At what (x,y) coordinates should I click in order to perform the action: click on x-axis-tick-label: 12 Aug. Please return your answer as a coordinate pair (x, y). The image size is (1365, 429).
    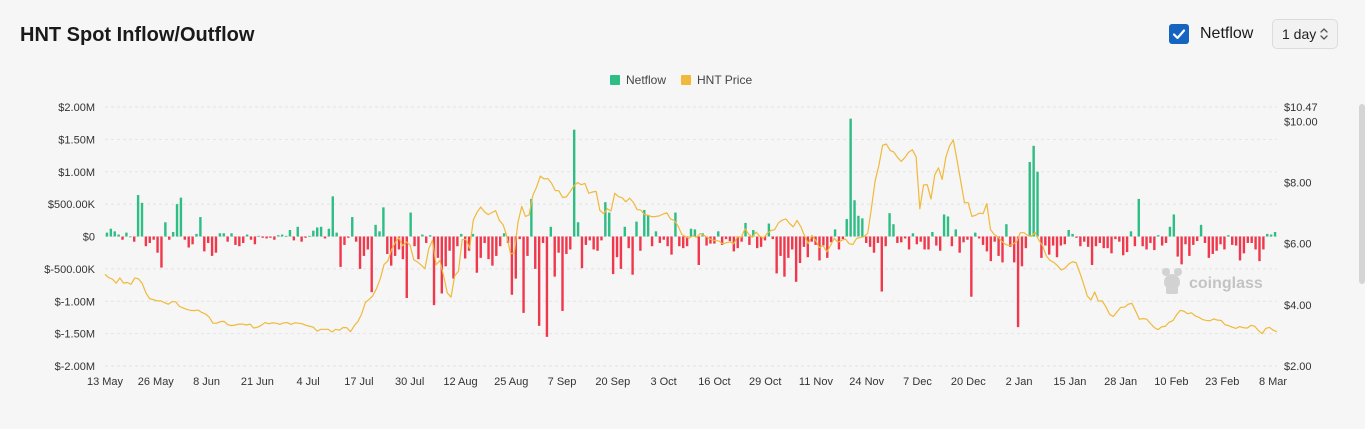
    Looking at the image, I should click on (460, 382).